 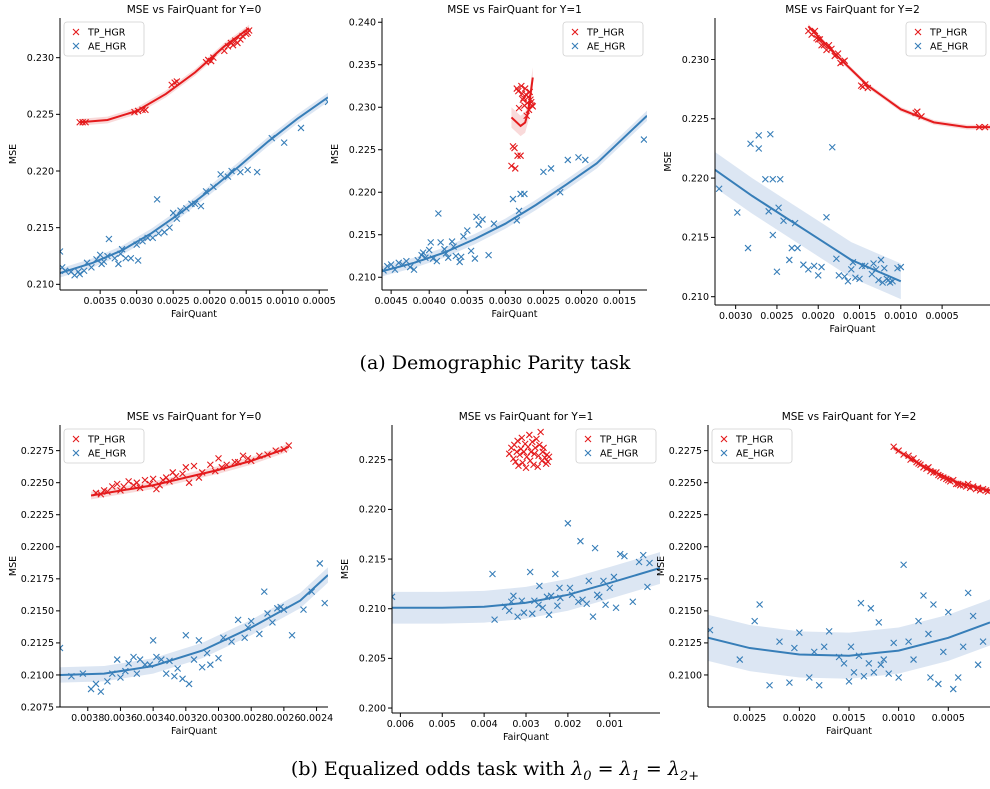 What do you see at coordinates (100, 301) in the screenshot?
I see `x-tick-label: 0.0035` at bounding box center [100, 301].